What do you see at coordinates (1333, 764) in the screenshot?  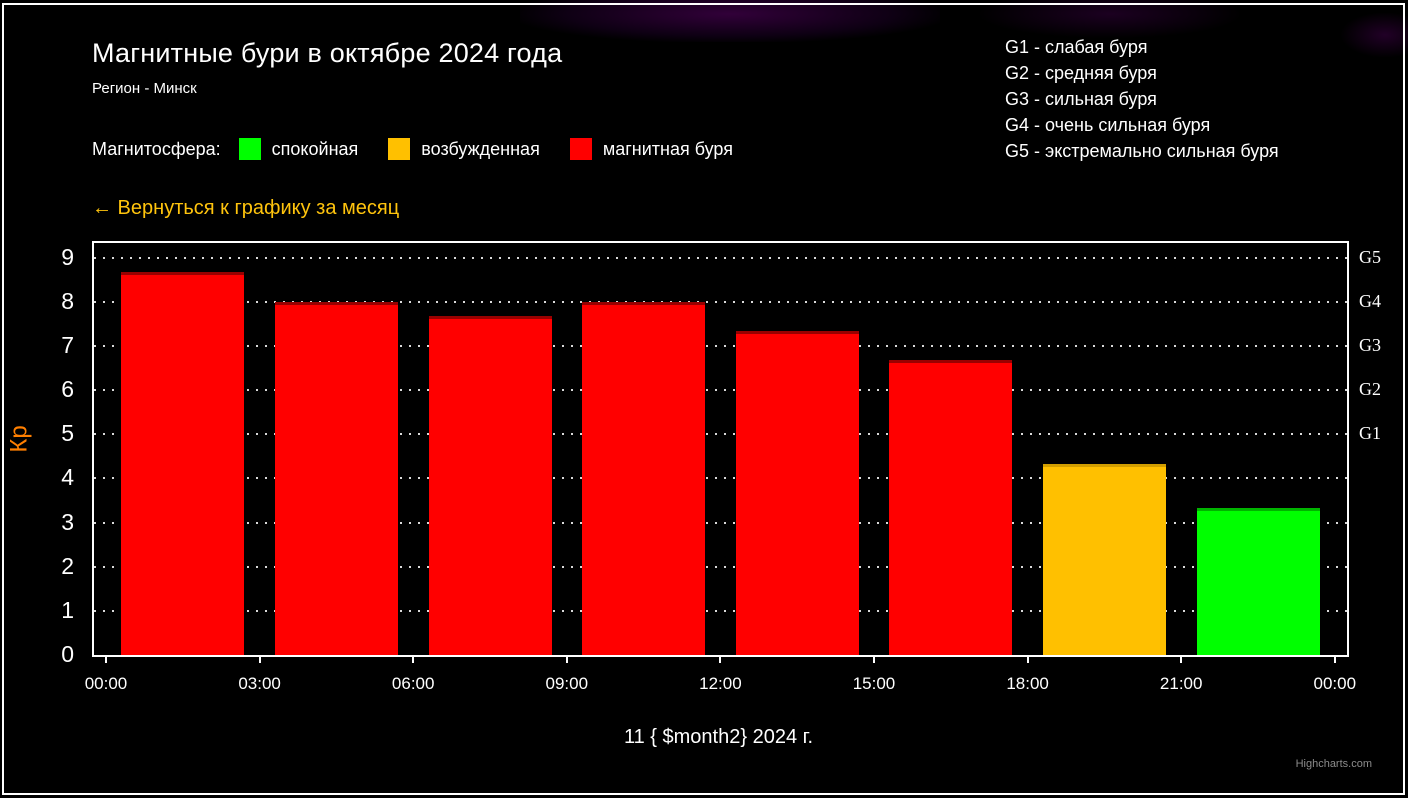 I see `highcharts-credit-link: Highcharts.com` at bounding box center [1333, 764].